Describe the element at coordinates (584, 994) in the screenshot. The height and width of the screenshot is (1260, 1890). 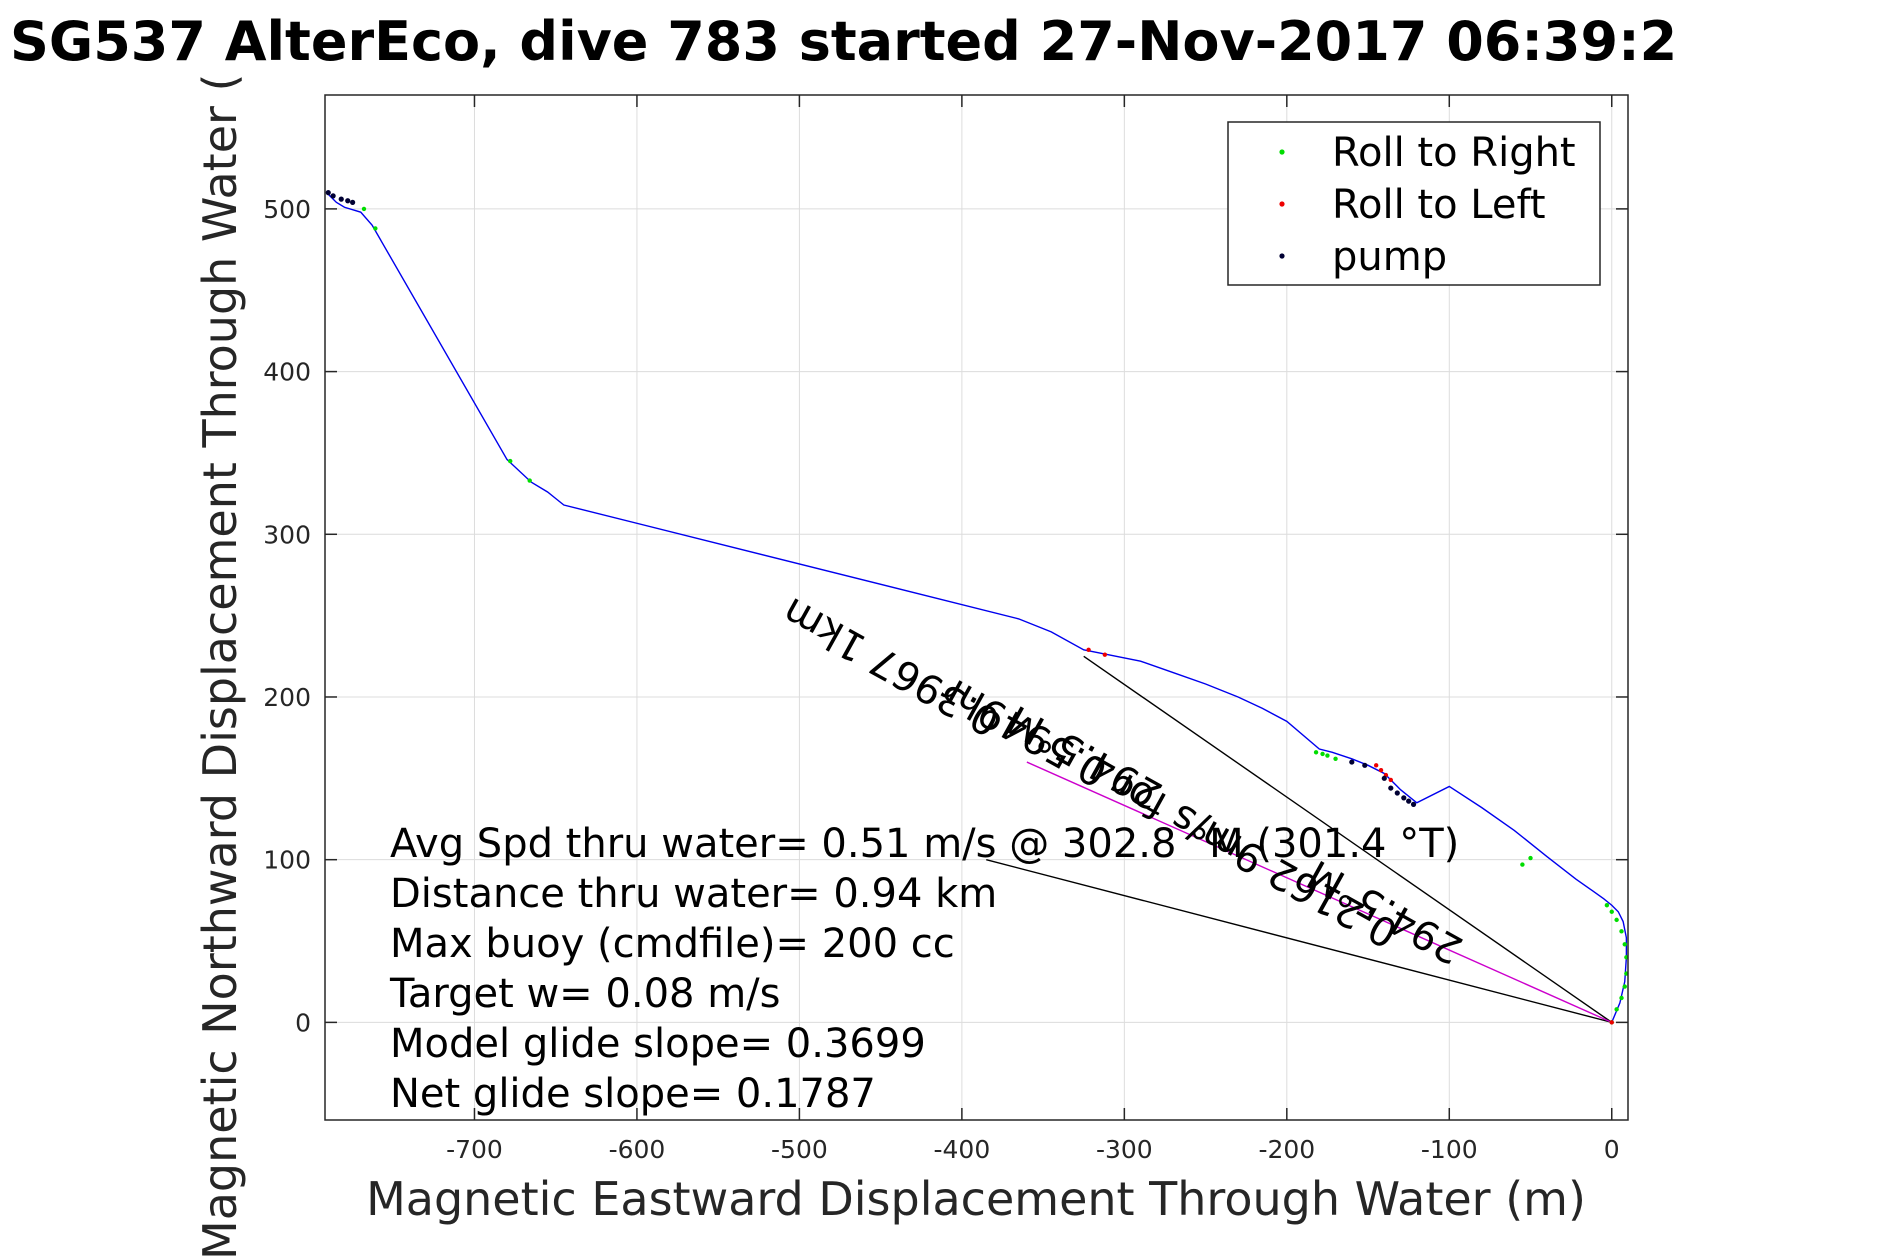
I see `stats-line: Target w= 0.08 m/s` at that location.